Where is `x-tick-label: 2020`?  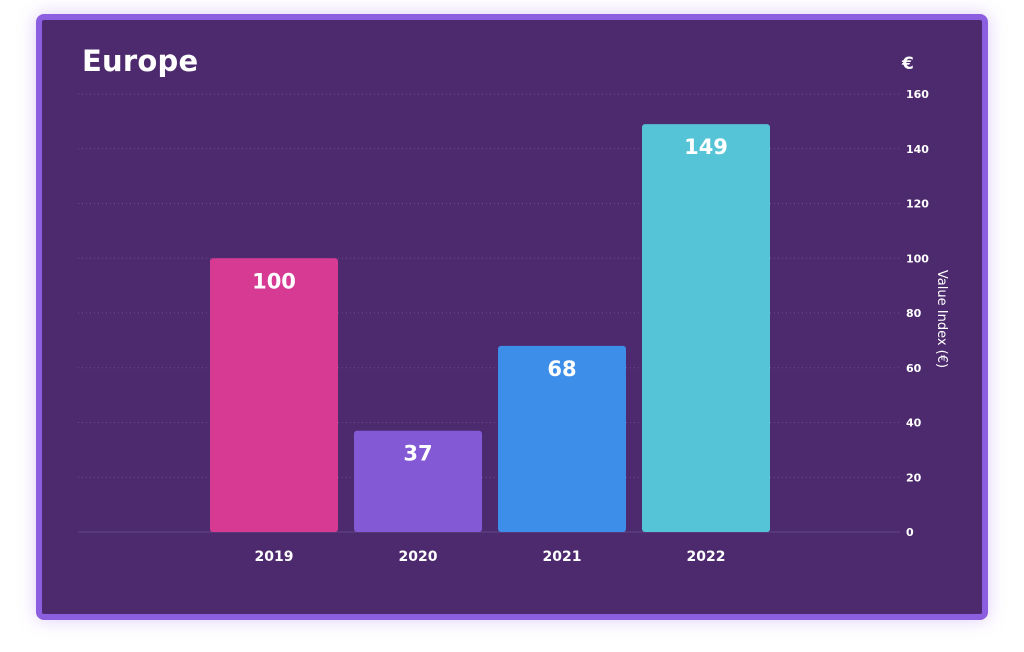 x-tick-label: 2020 is located at coordinates (418, 557).